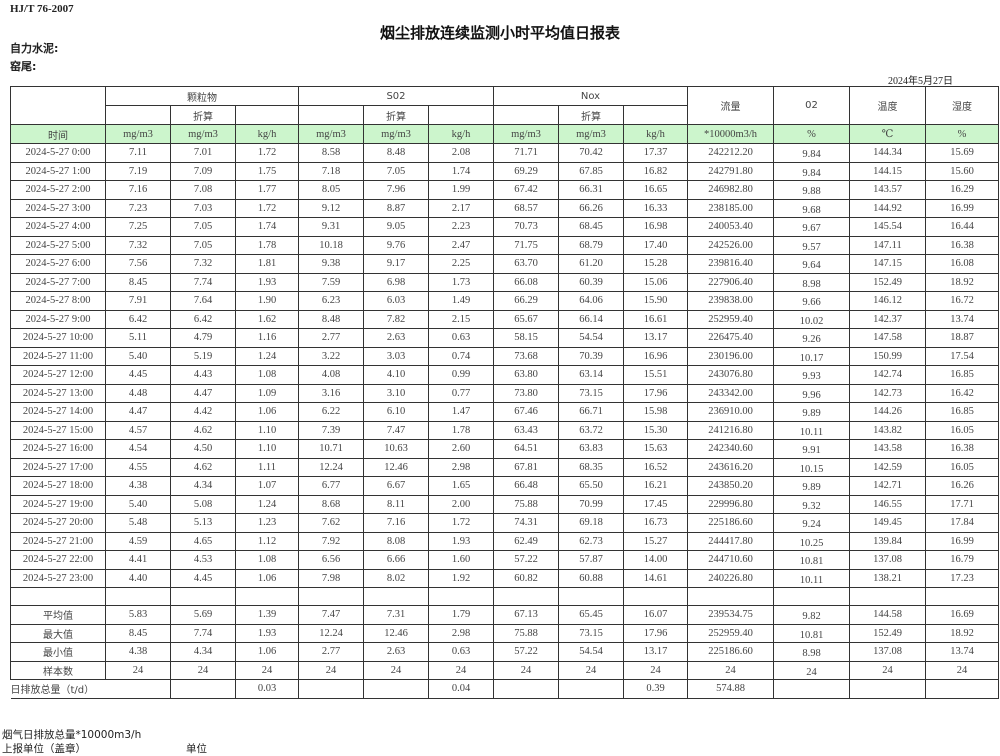 The height and width of the screenshot is (756, 1000). What do you see at coordinates (23, 66) in the screenshot?
I see `kiln-label: 窑尾:` at bounding box center [23, 66].